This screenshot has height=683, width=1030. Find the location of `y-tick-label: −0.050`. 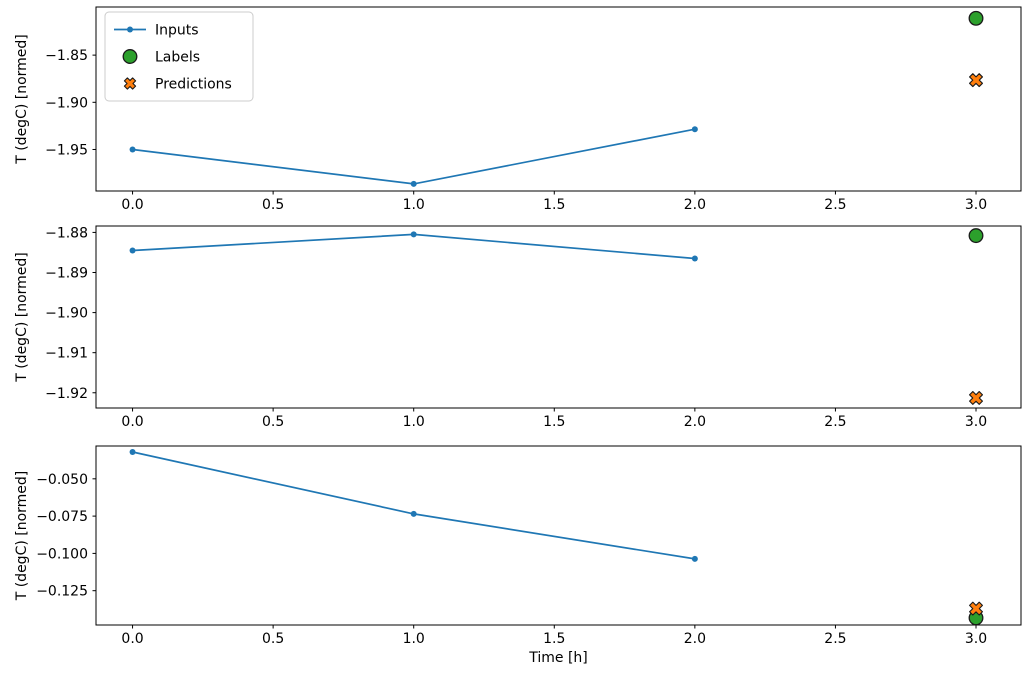

y-tick-label: −0.050 is located at coordinates (62, 480).